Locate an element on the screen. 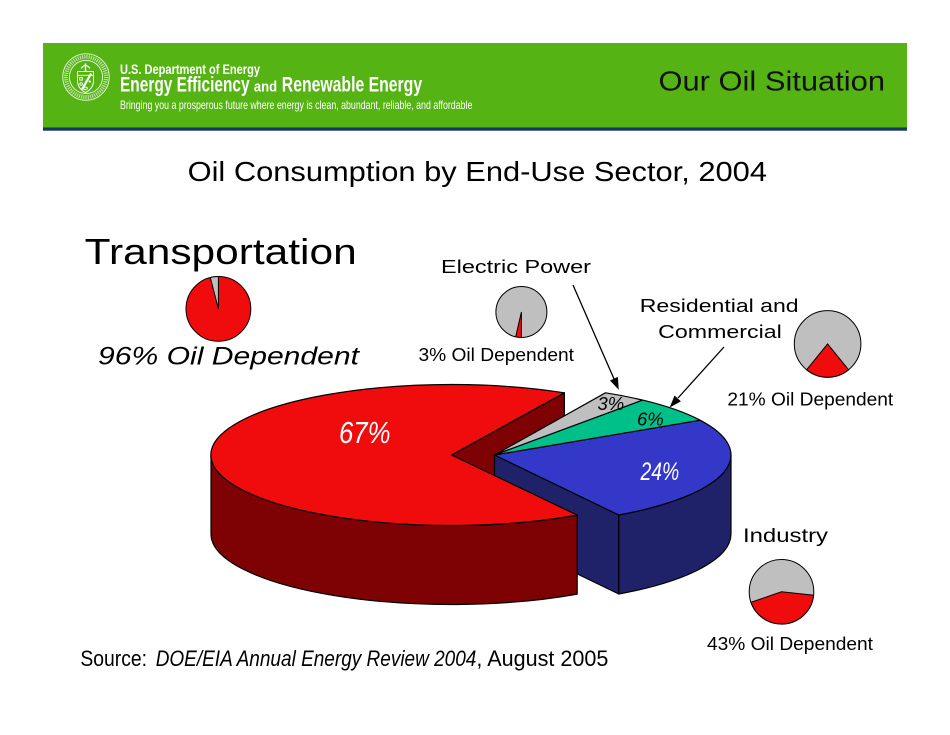 This screenshot has width=950, height=735. svg-text: Our Oil Situation is located at coordinates (772, 81).